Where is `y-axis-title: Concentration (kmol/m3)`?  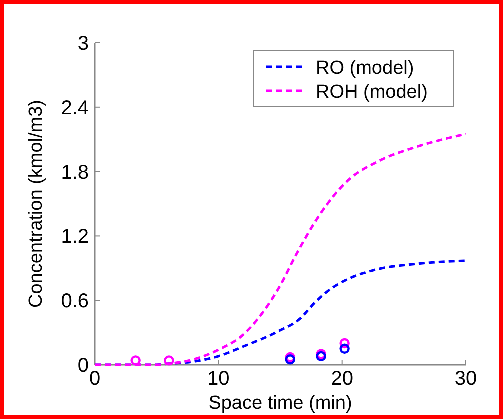 y-axis-title: Concentration (kmol/m3) is located at coordinates (36, 204).